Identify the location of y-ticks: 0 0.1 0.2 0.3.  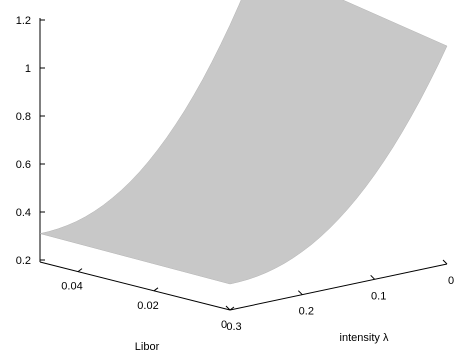
(339, 296).